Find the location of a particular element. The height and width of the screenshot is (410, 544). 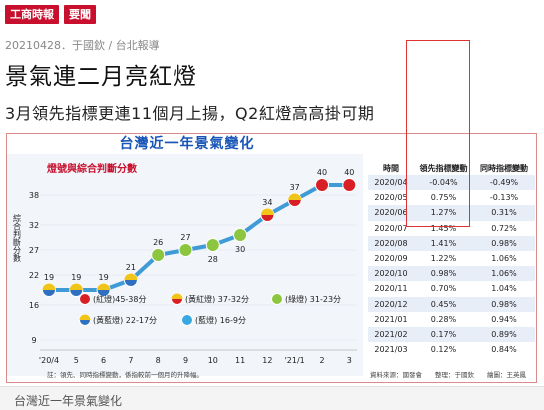

data-label: 40 is located at coordinates (349, 172).